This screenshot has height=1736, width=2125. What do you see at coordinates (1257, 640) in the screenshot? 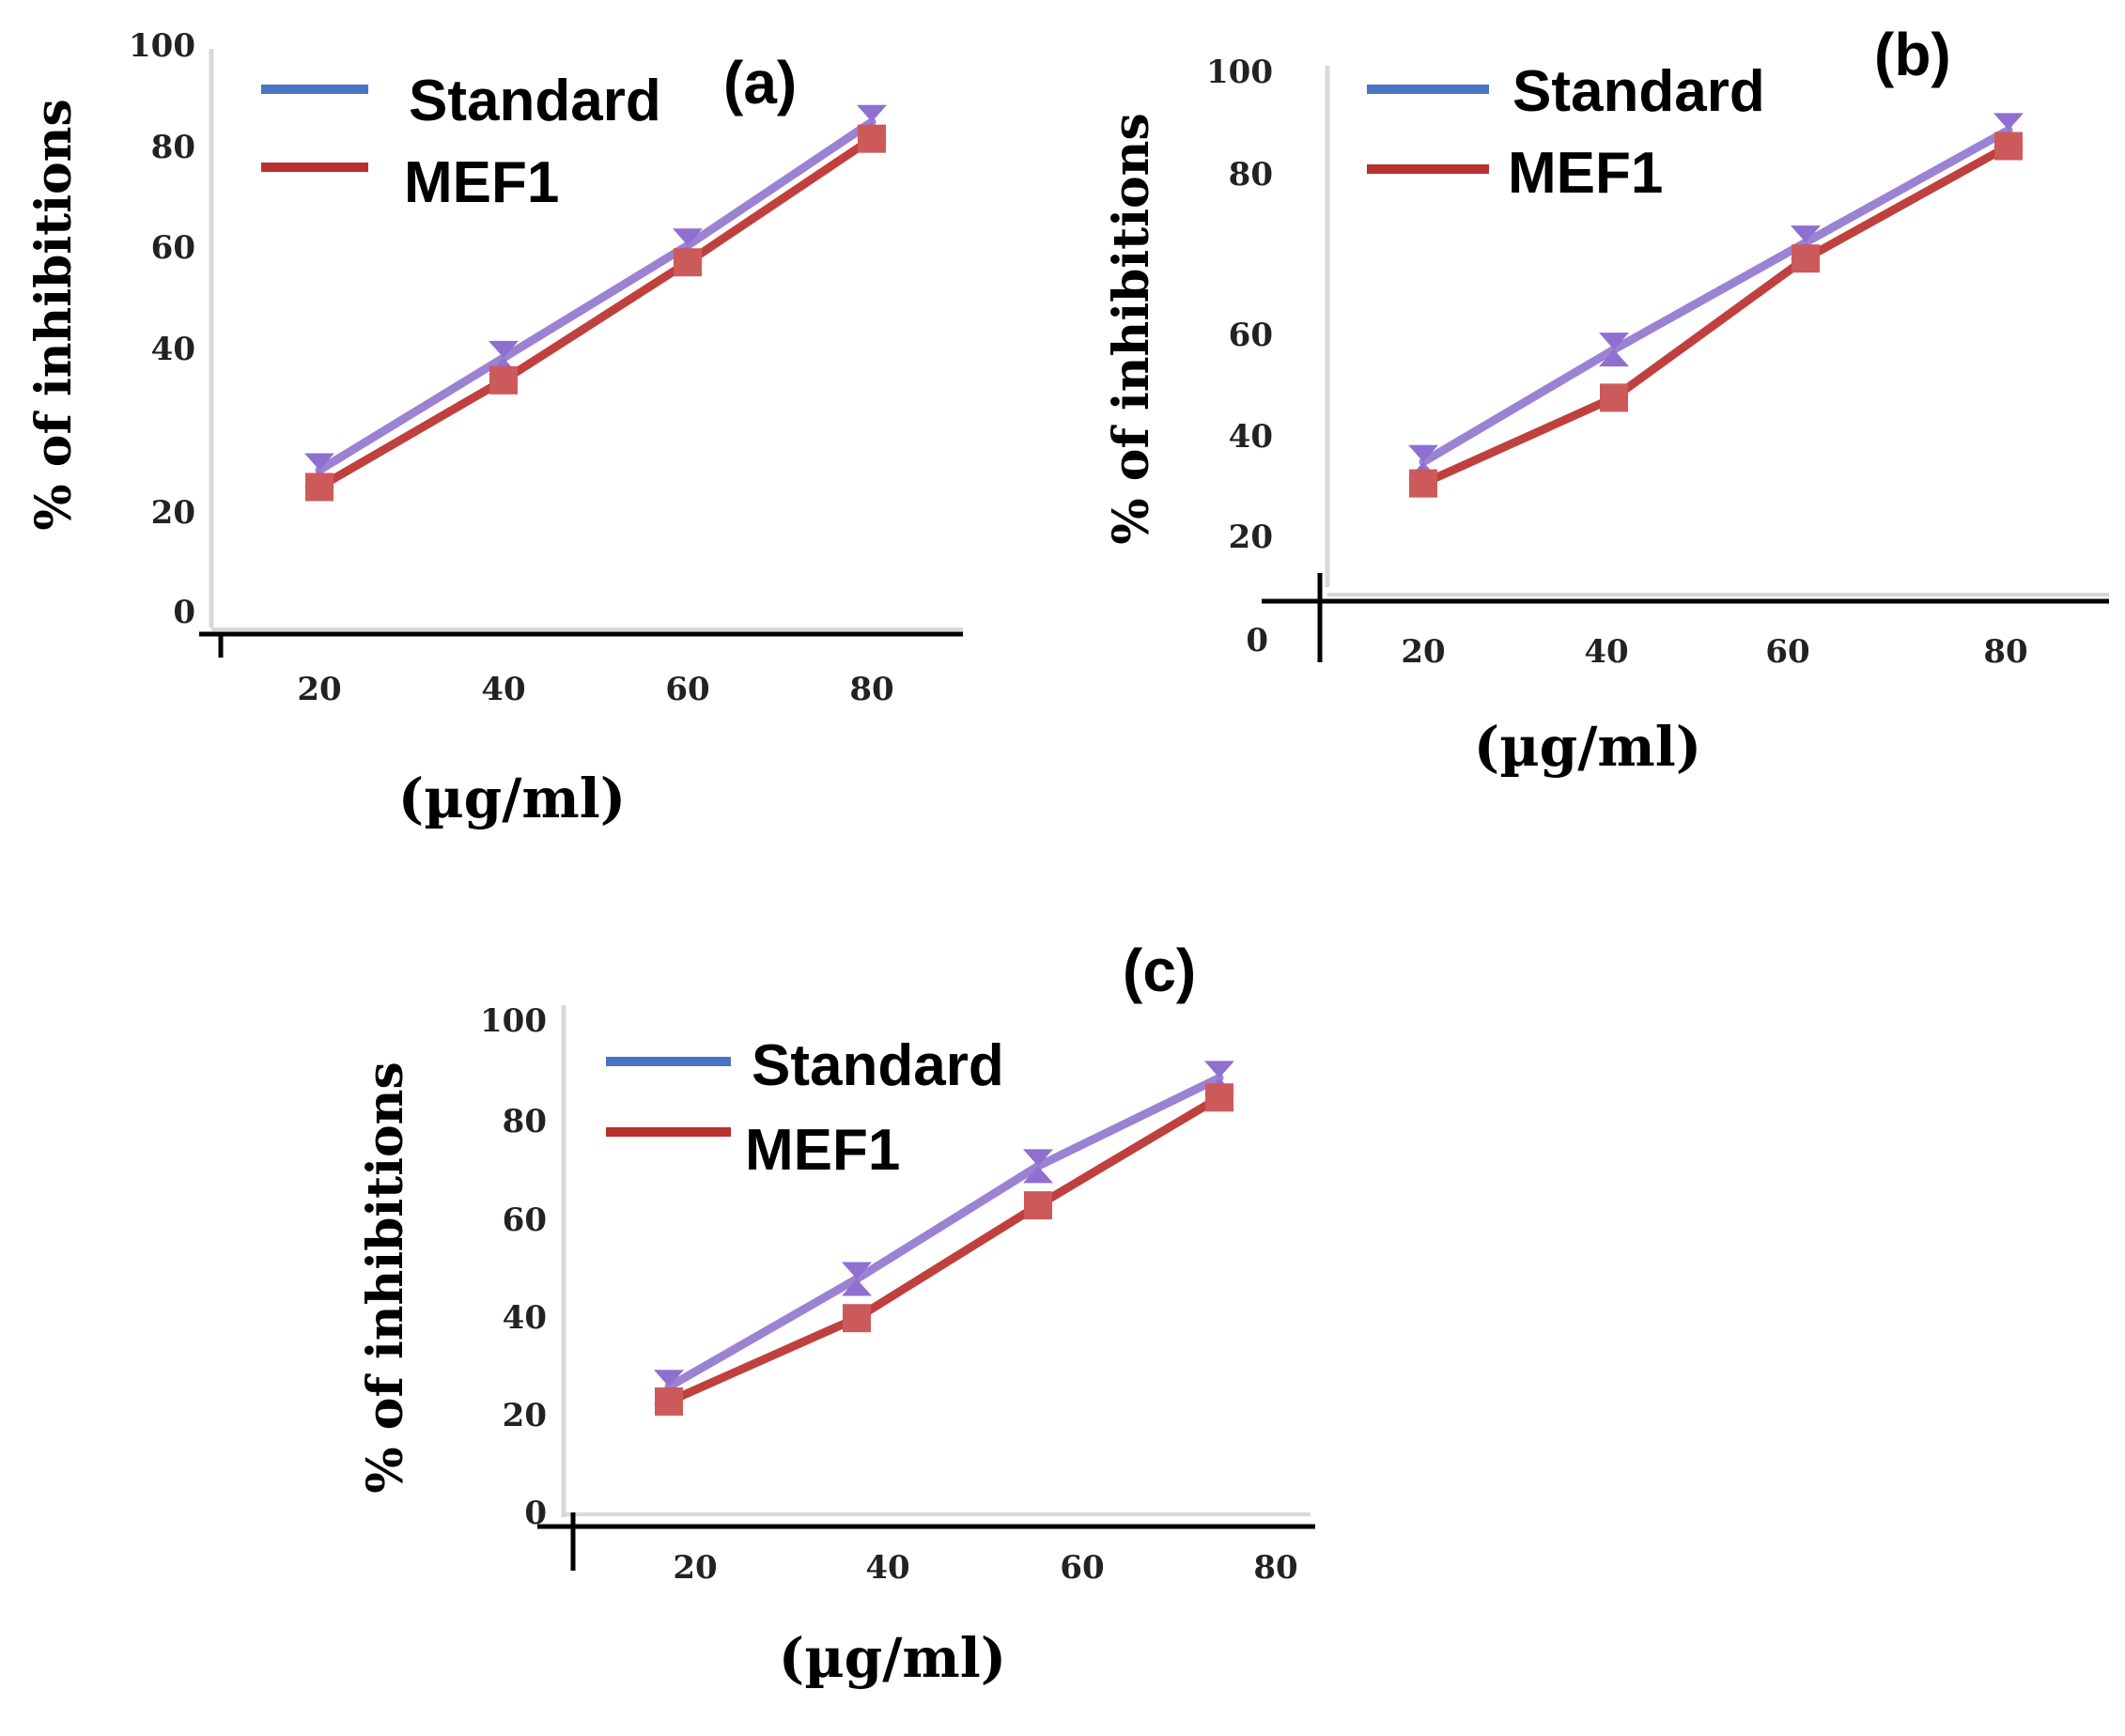
I see `panel-b-y-tick-0: 0` at bounding box center [1257, 640].